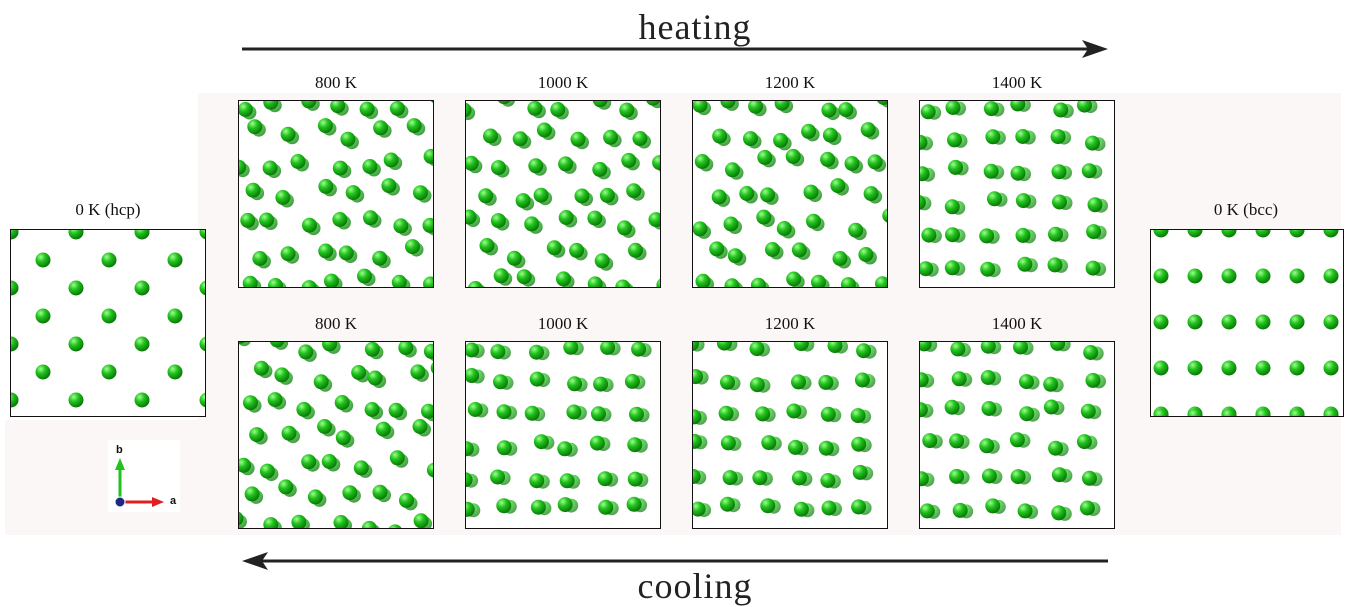 This screenshot has width=1345, height=607. What do you see at coordinates (336, 324) in the screenshot?
I see `cool-800-title: 800 K` at bounding box center [336, 324].